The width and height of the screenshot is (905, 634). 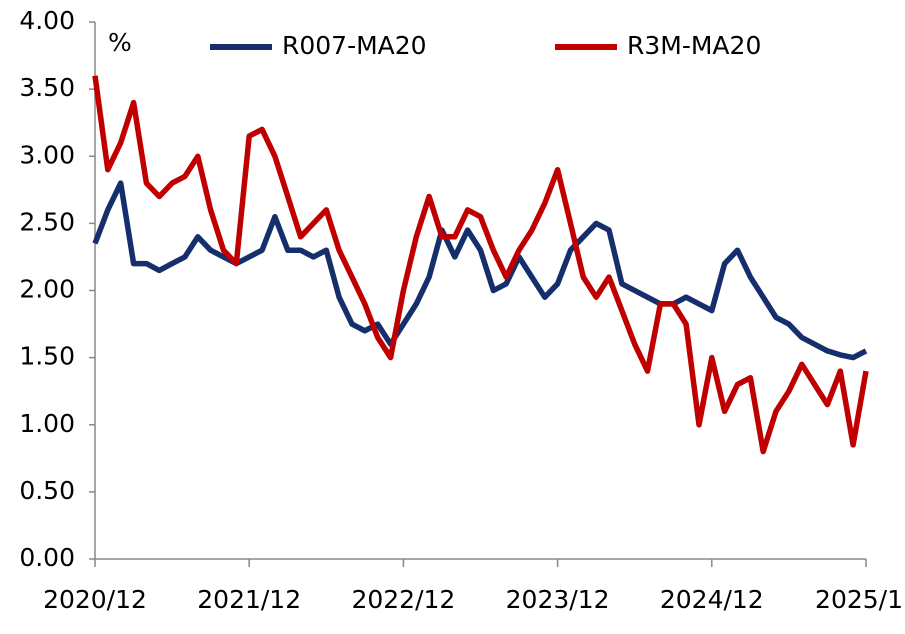 What do you see at coordinates (47, 289) in the screenshot?
I see `y-tick-label: 2.00` at bounding box center [47, 289].